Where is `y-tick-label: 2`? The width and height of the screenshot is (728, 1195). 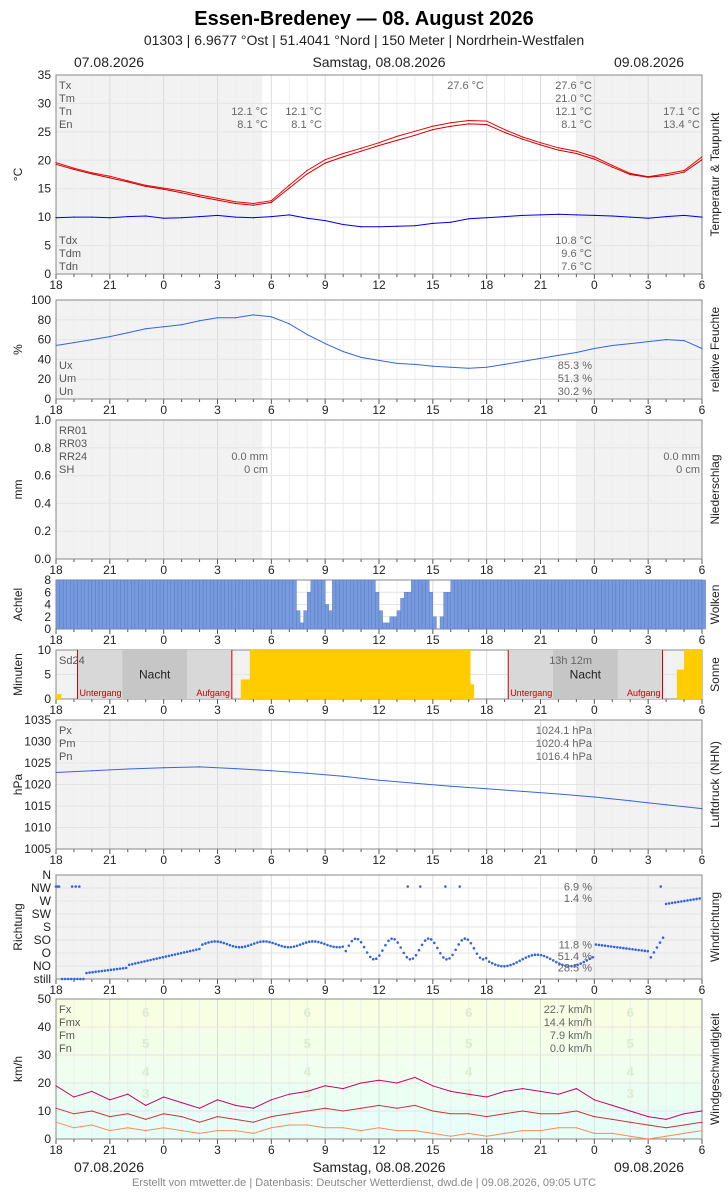 y-tick-label: 2 is located at coordinates (47, 617).